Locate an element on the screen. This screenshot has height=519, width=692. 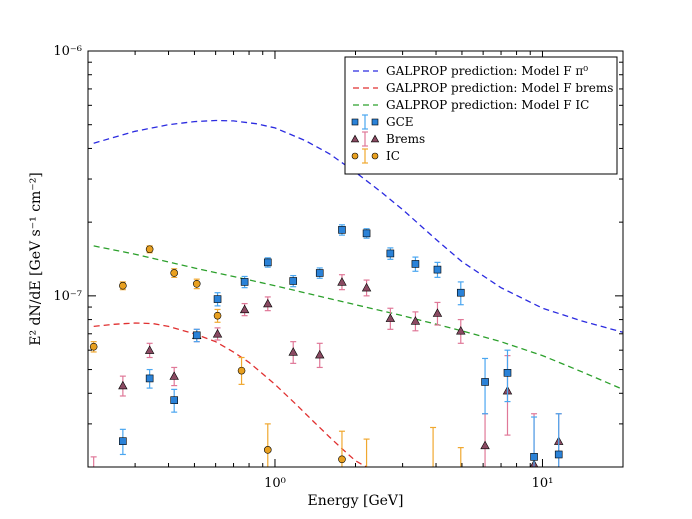
legend-label: Brems is located at coordinates (405, 139).